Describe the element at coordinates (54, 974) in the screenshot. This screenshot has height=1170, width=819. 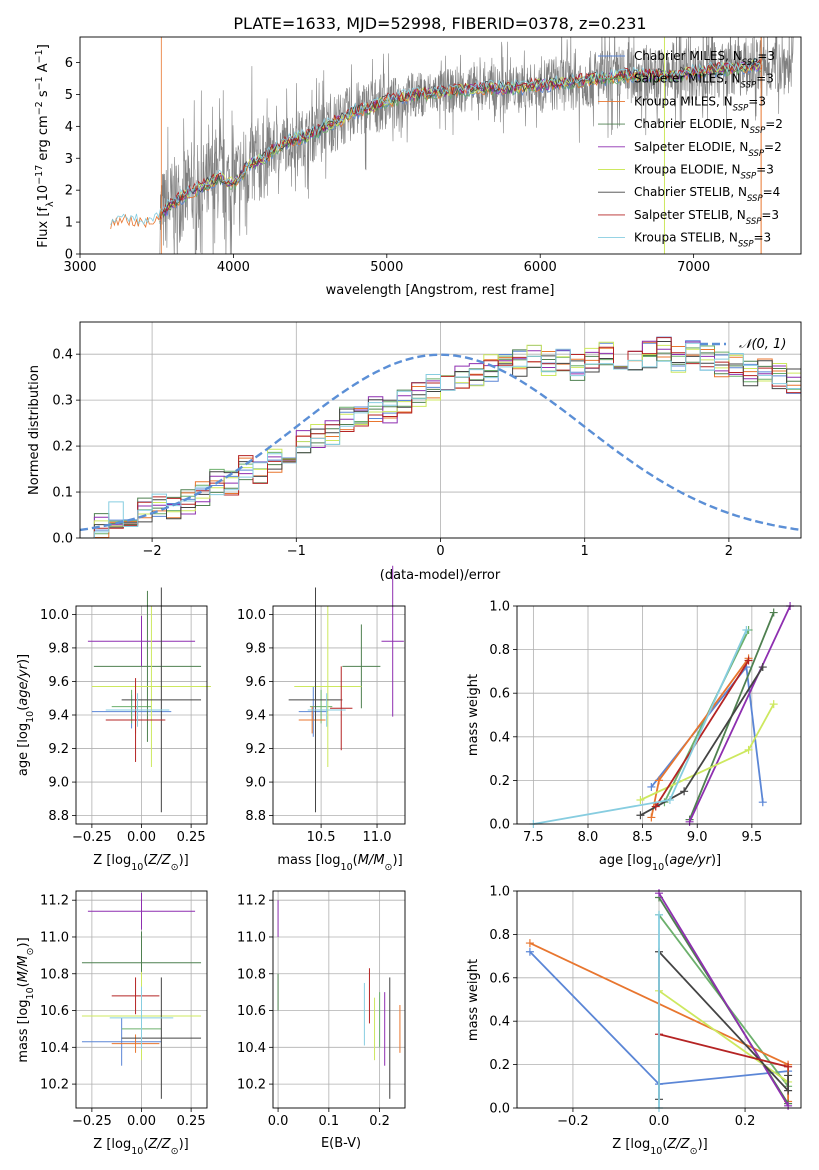
I see `mass-vs-z-ytick-label: 10.8` at that location.